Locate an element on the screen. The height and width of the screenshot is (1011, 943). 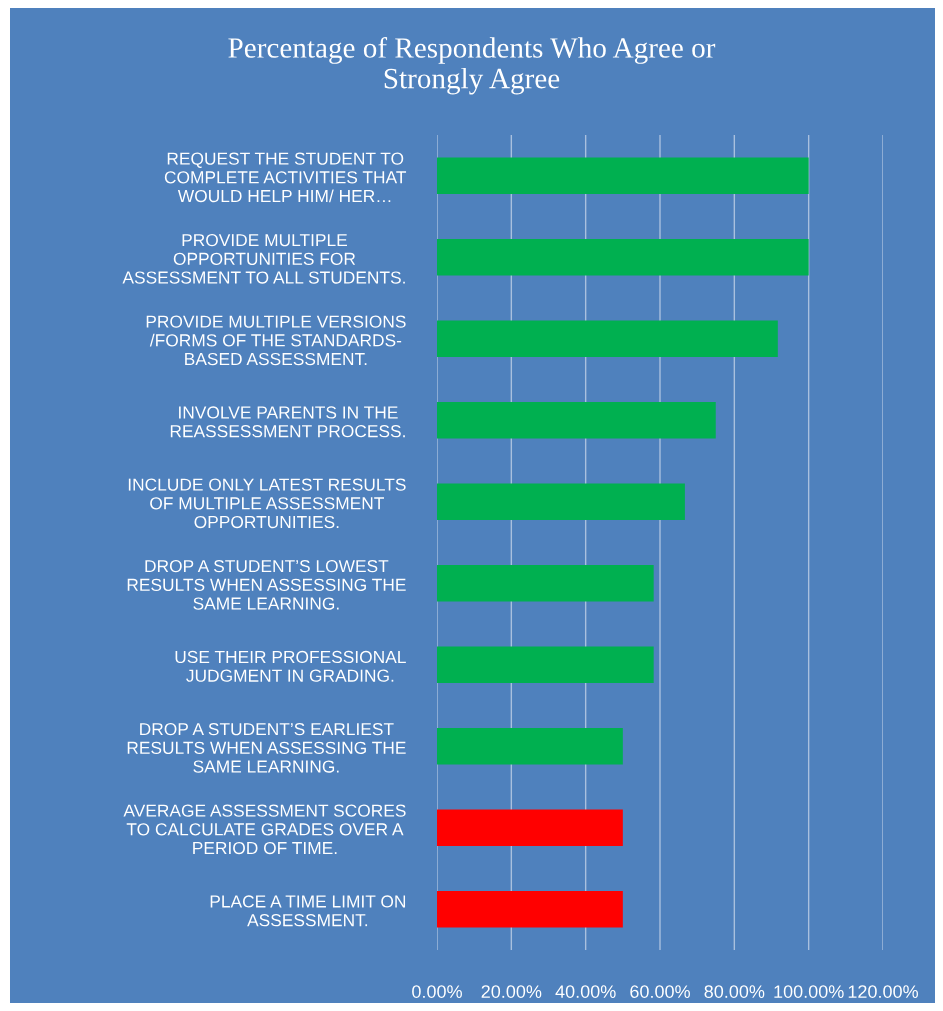
y-tick-label: DROP A STUDENT’S LOWEST RESULTS WHEN ASSESSING THE SAME LEARNING. is located at coordinates (266, 584).